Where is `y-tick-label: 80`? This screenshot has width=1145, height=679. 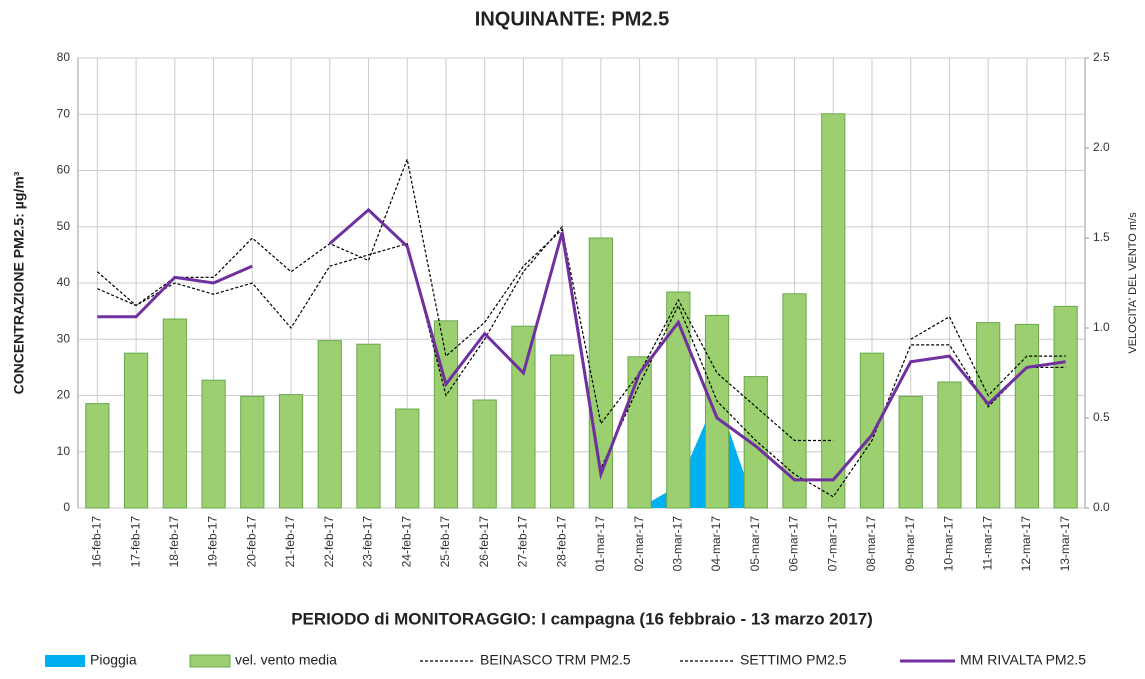
y-tick-label: 80 is located at coordinates (64, 57).